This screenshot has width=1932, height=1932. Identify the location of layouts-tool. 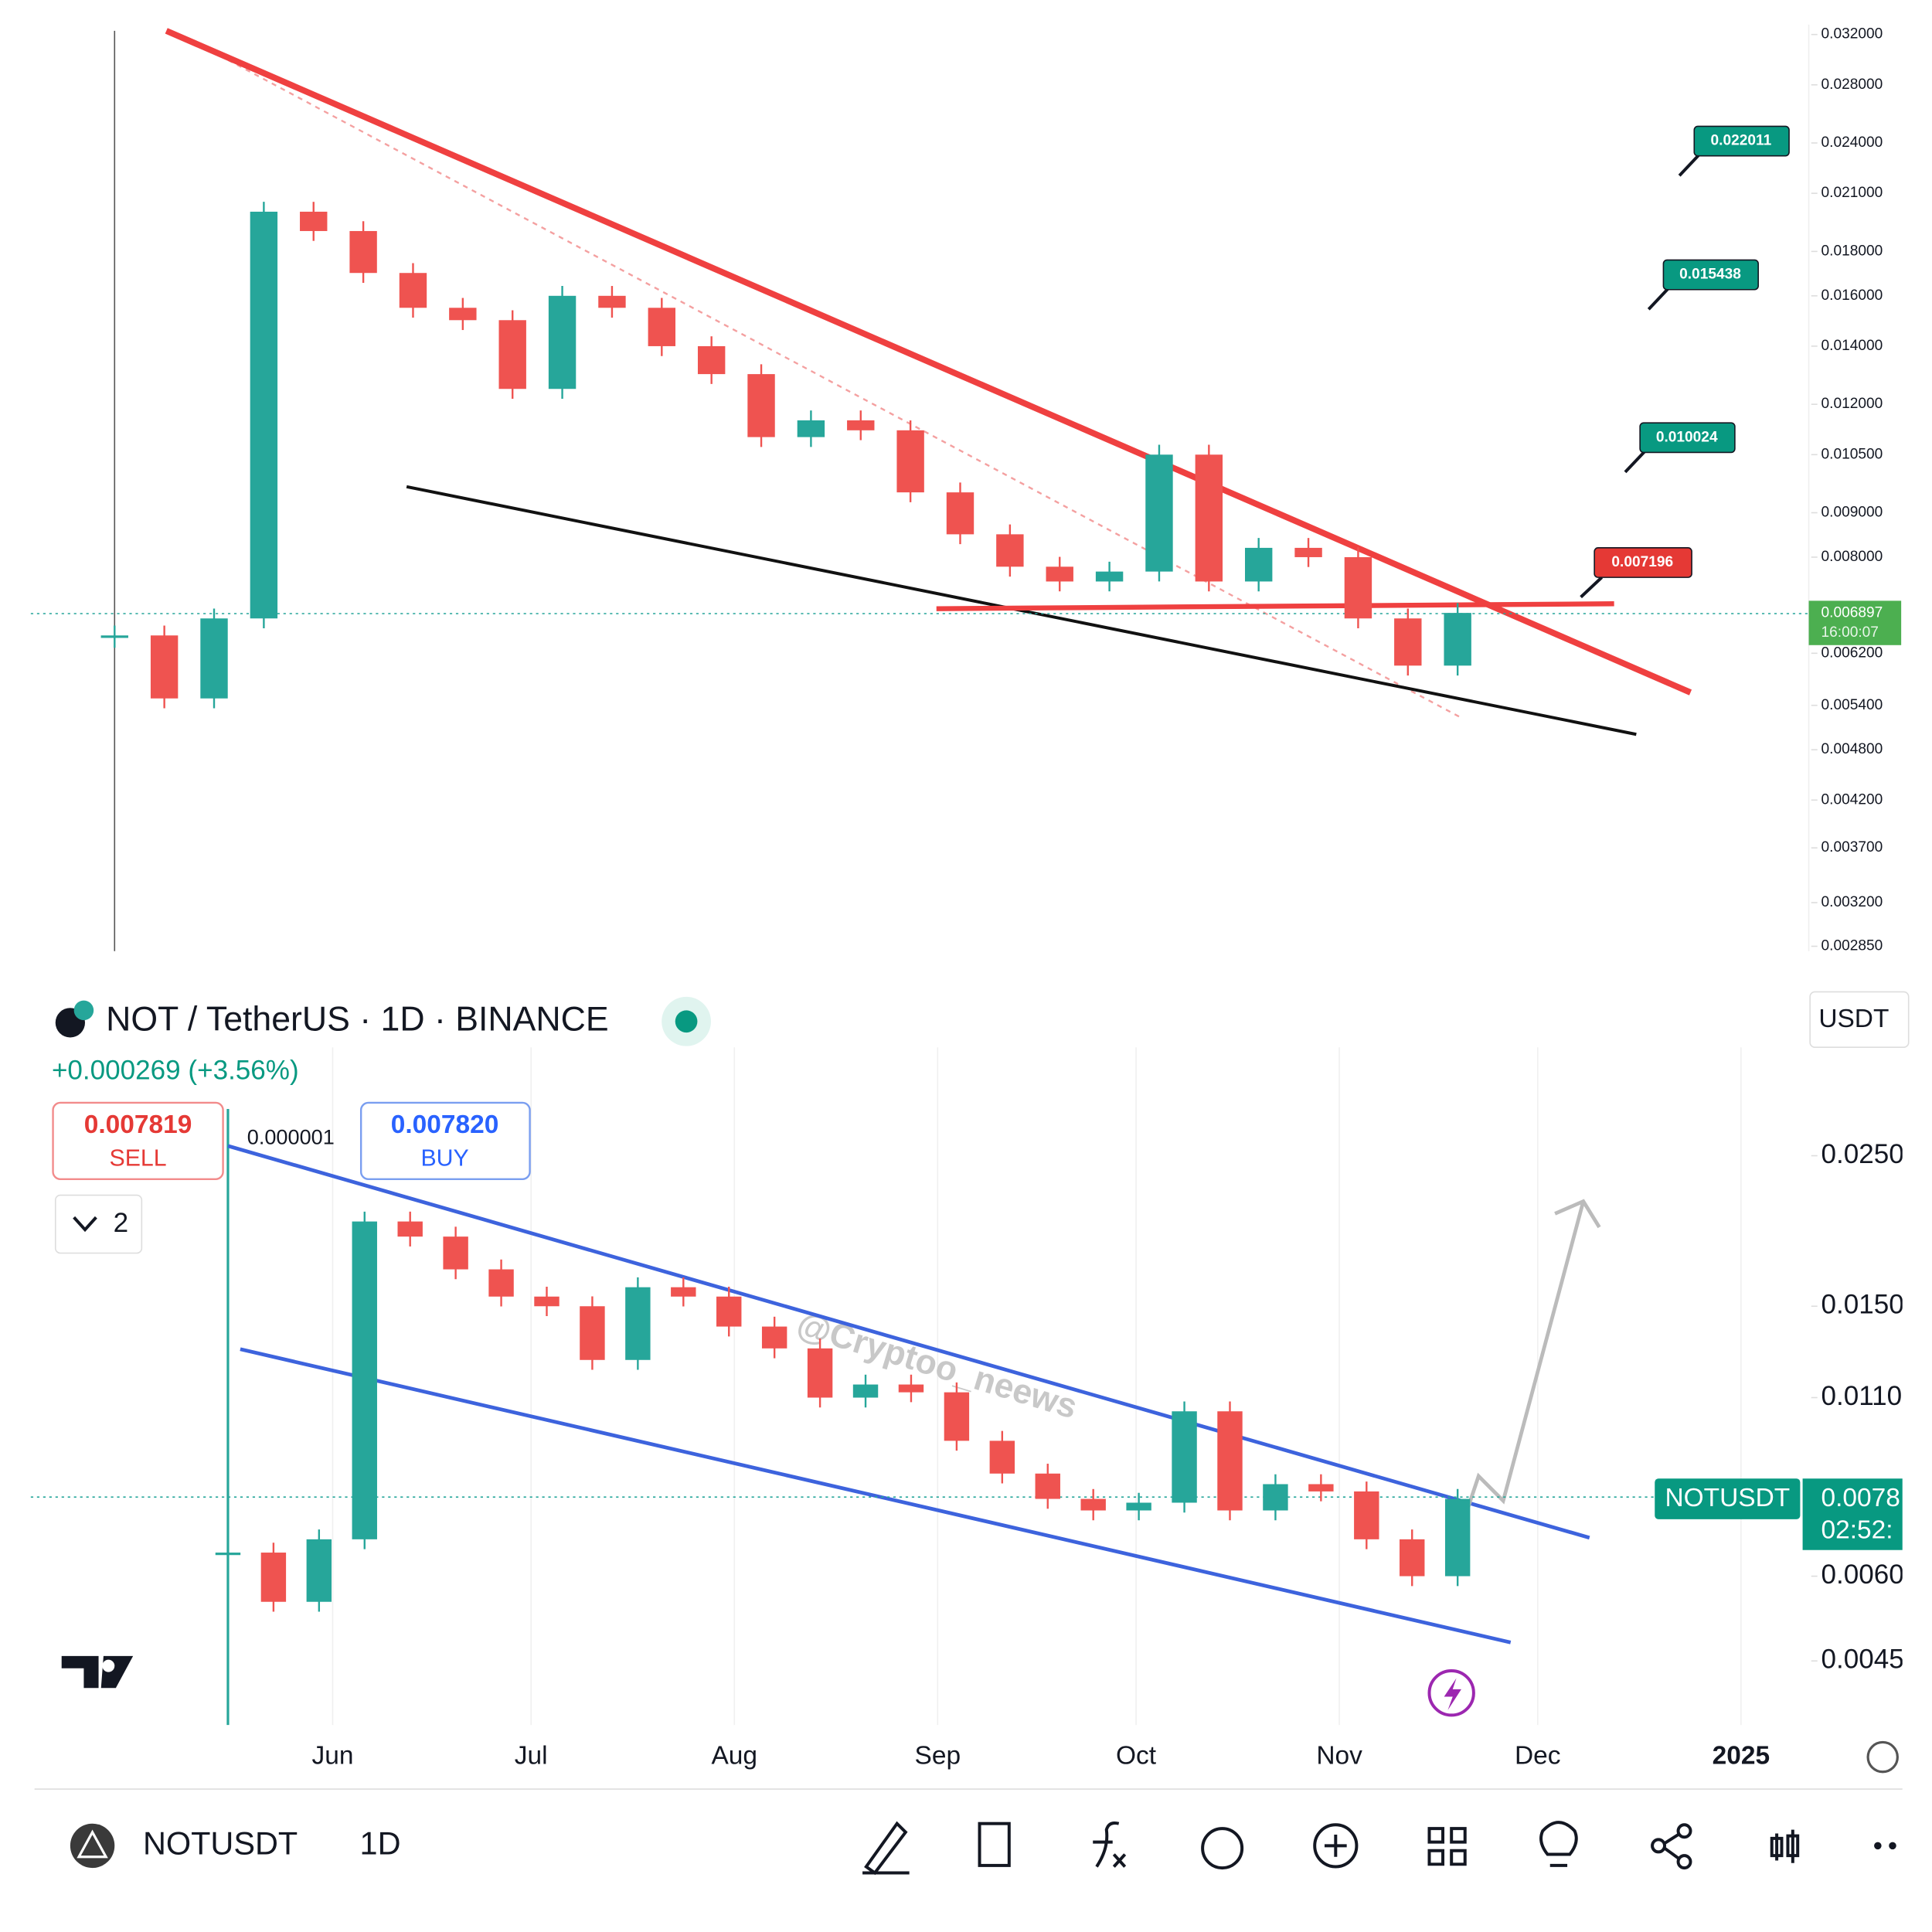
(1447, 1846).